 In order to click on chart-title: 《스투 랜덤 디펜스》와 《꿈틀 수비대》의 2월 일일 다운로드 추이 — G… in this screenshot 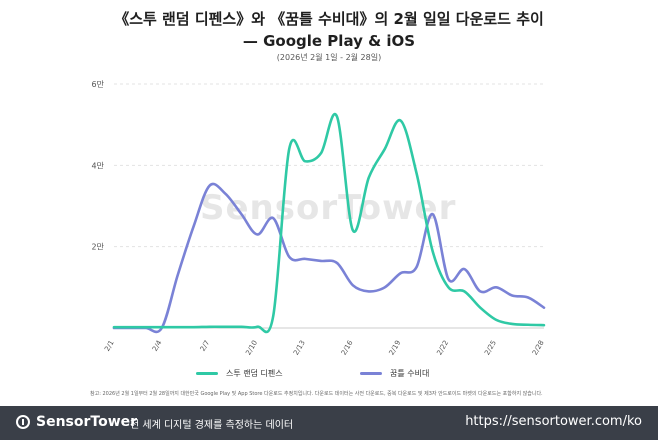, I will do `click(329, 30)`.